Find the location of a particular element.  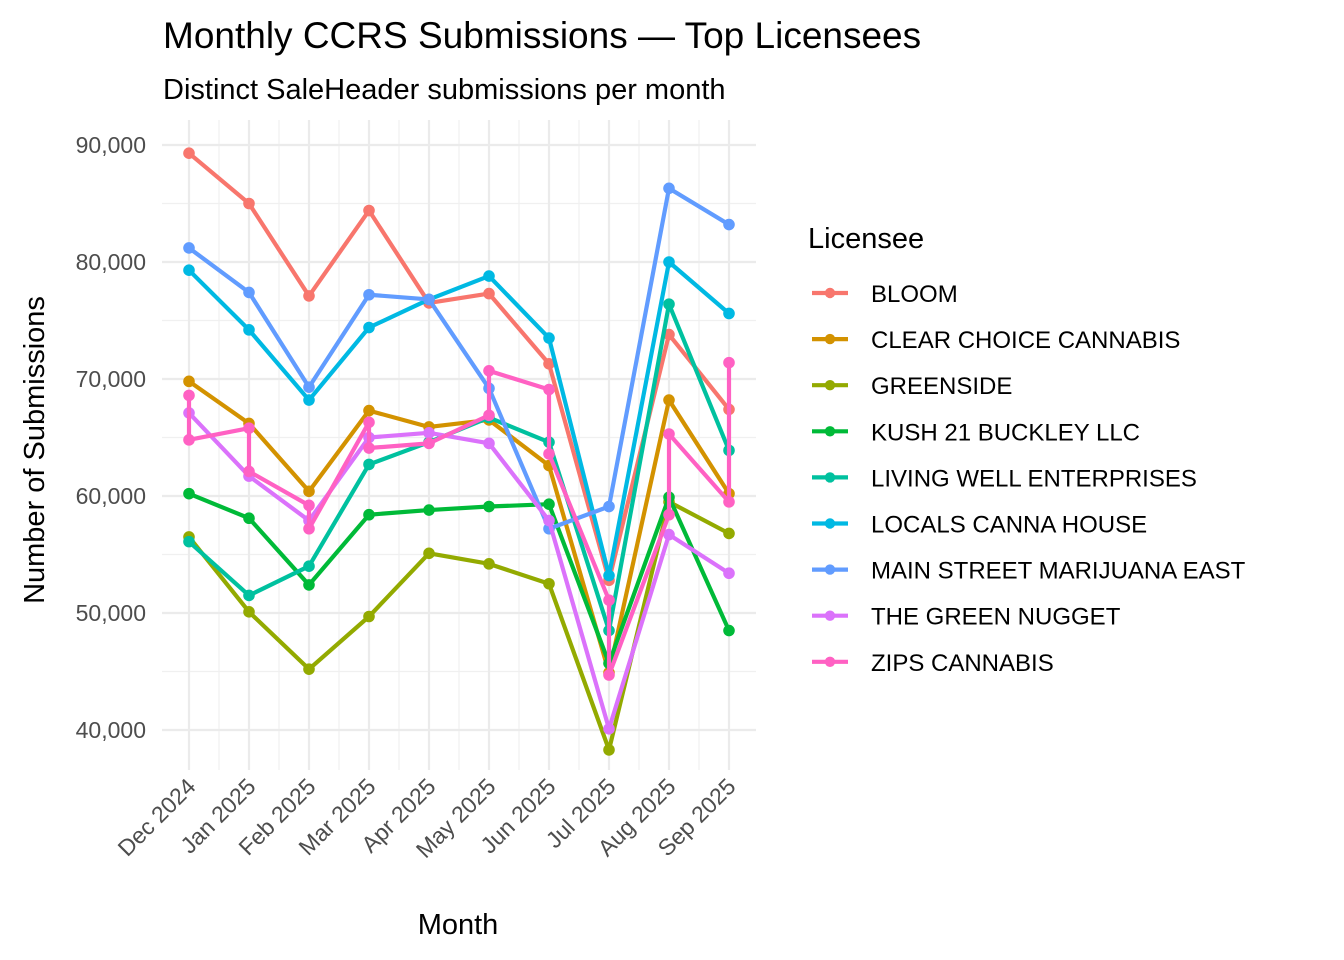

legend-label: ZIPS CANNABIS is located at coordinates (962, 663).